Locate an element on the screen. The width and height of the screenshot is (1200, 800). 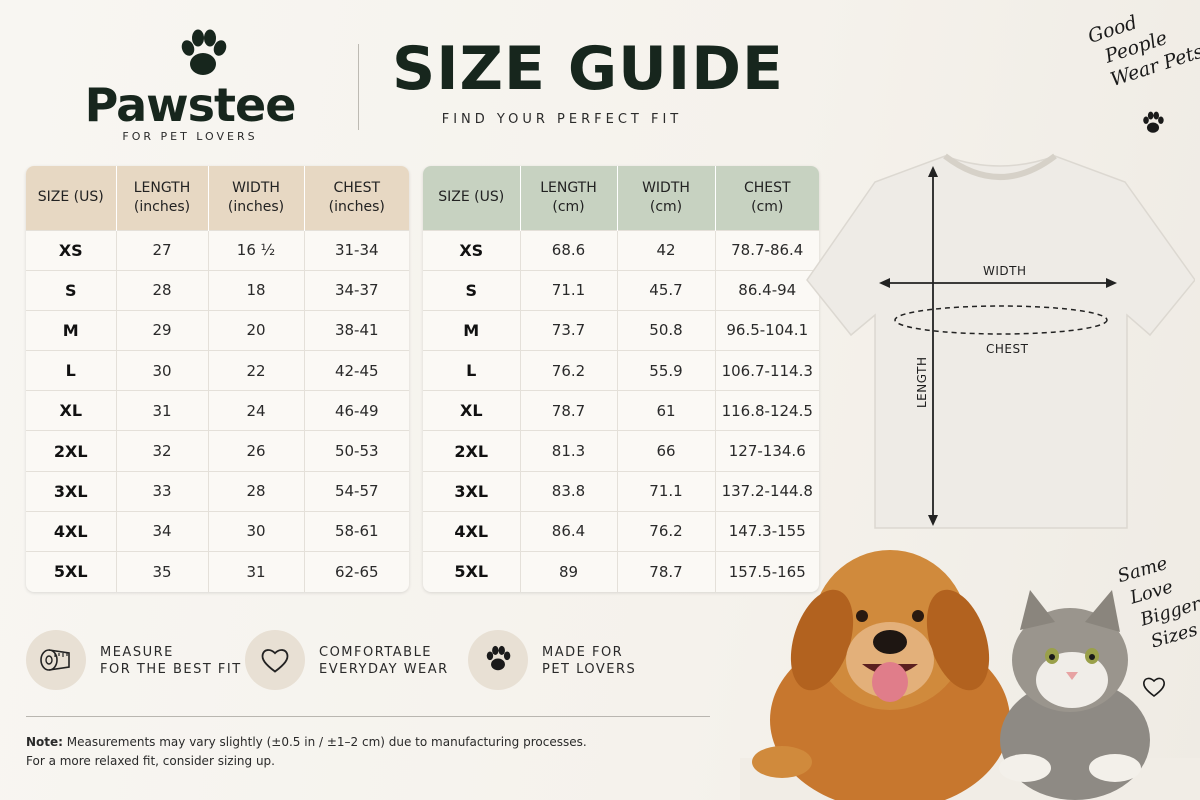
measurement-cell: 50.8 is located at coordinates (666, 330).